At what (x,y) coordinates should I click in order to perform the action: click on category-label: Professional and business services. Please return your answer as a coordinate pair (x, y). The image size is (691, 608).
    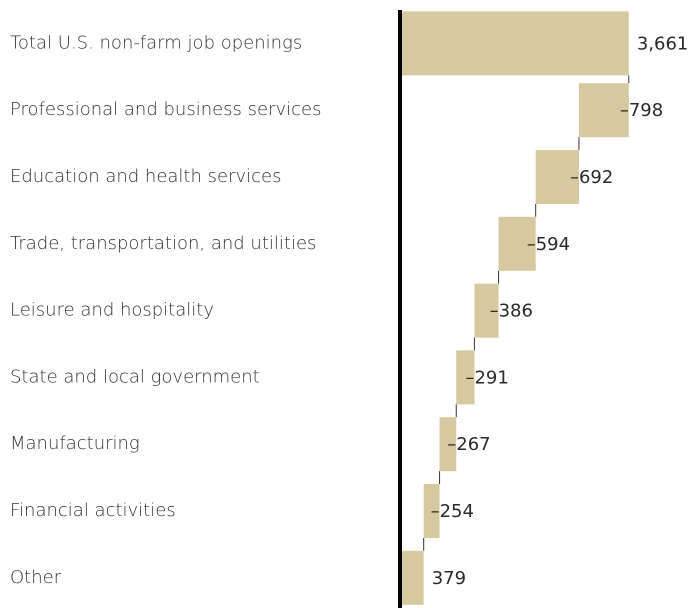
    Looking at the image, I should click on (166, 109).